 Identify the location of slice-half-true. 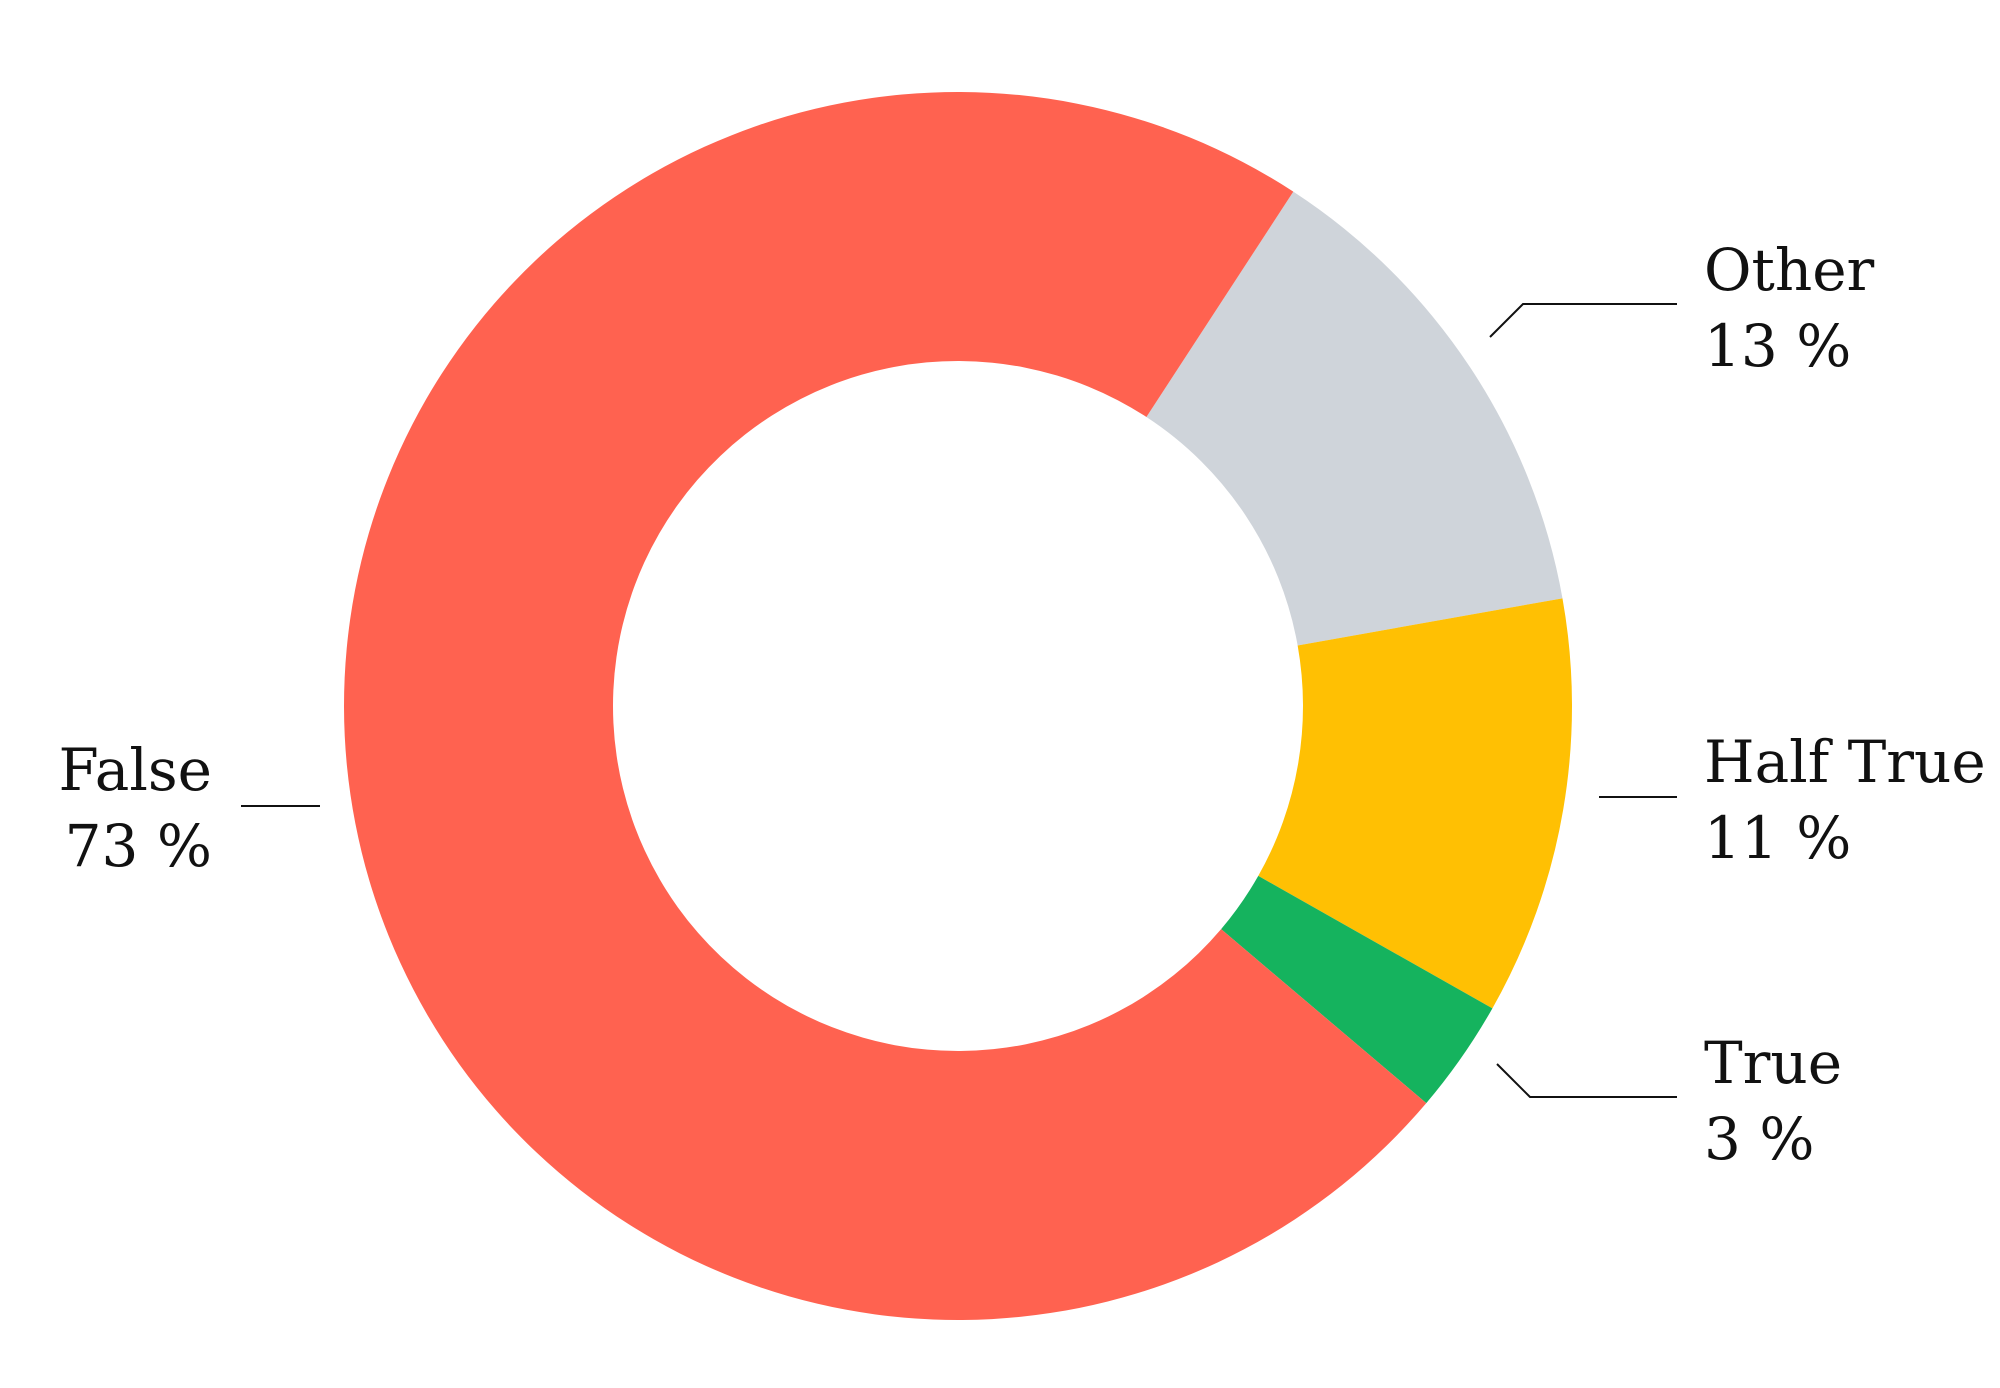
(1415, 803).